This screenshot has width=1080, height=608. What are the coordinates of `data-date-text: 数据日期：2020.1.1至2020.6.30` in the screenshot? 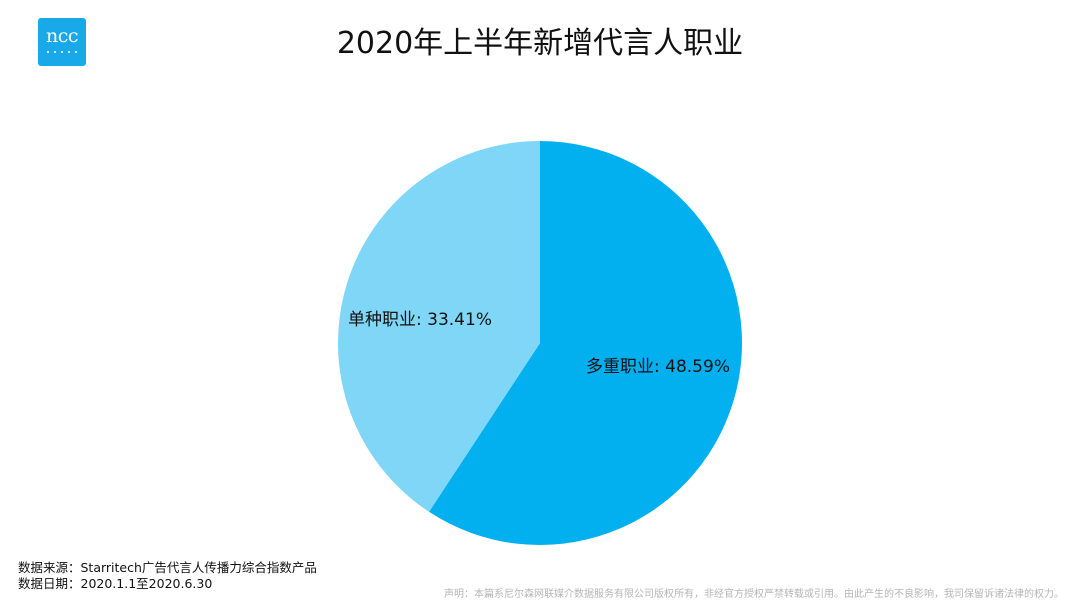 It's located at (115, 583).